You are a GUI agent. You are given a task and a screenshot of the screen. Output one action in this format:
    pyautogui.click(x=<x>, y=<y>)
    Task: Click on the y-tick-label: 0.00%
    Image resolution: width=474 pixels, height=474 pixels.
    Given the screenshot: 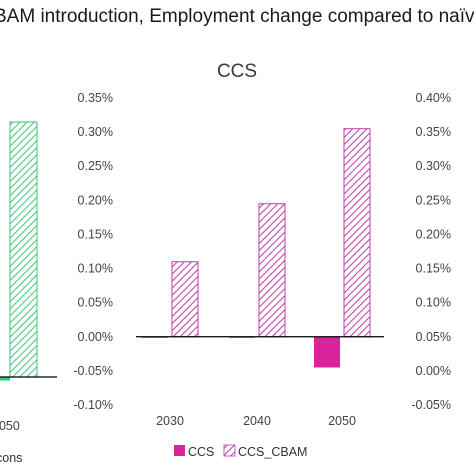 What is the action you would take?
    pyautogui.click(x=95, y=337)
    